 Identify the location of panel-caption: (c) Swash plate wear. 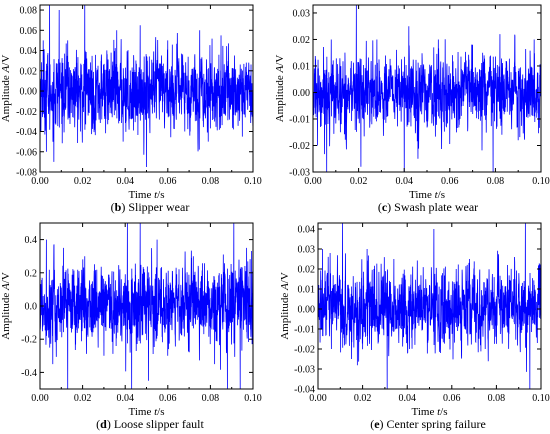
(428, 207).